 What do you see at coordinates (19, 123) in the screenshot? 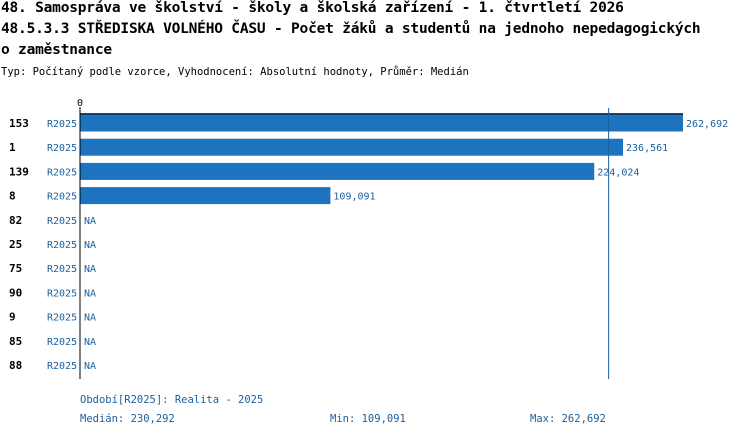
I see `row-id-label: 153` at bounding box center [19, 123].